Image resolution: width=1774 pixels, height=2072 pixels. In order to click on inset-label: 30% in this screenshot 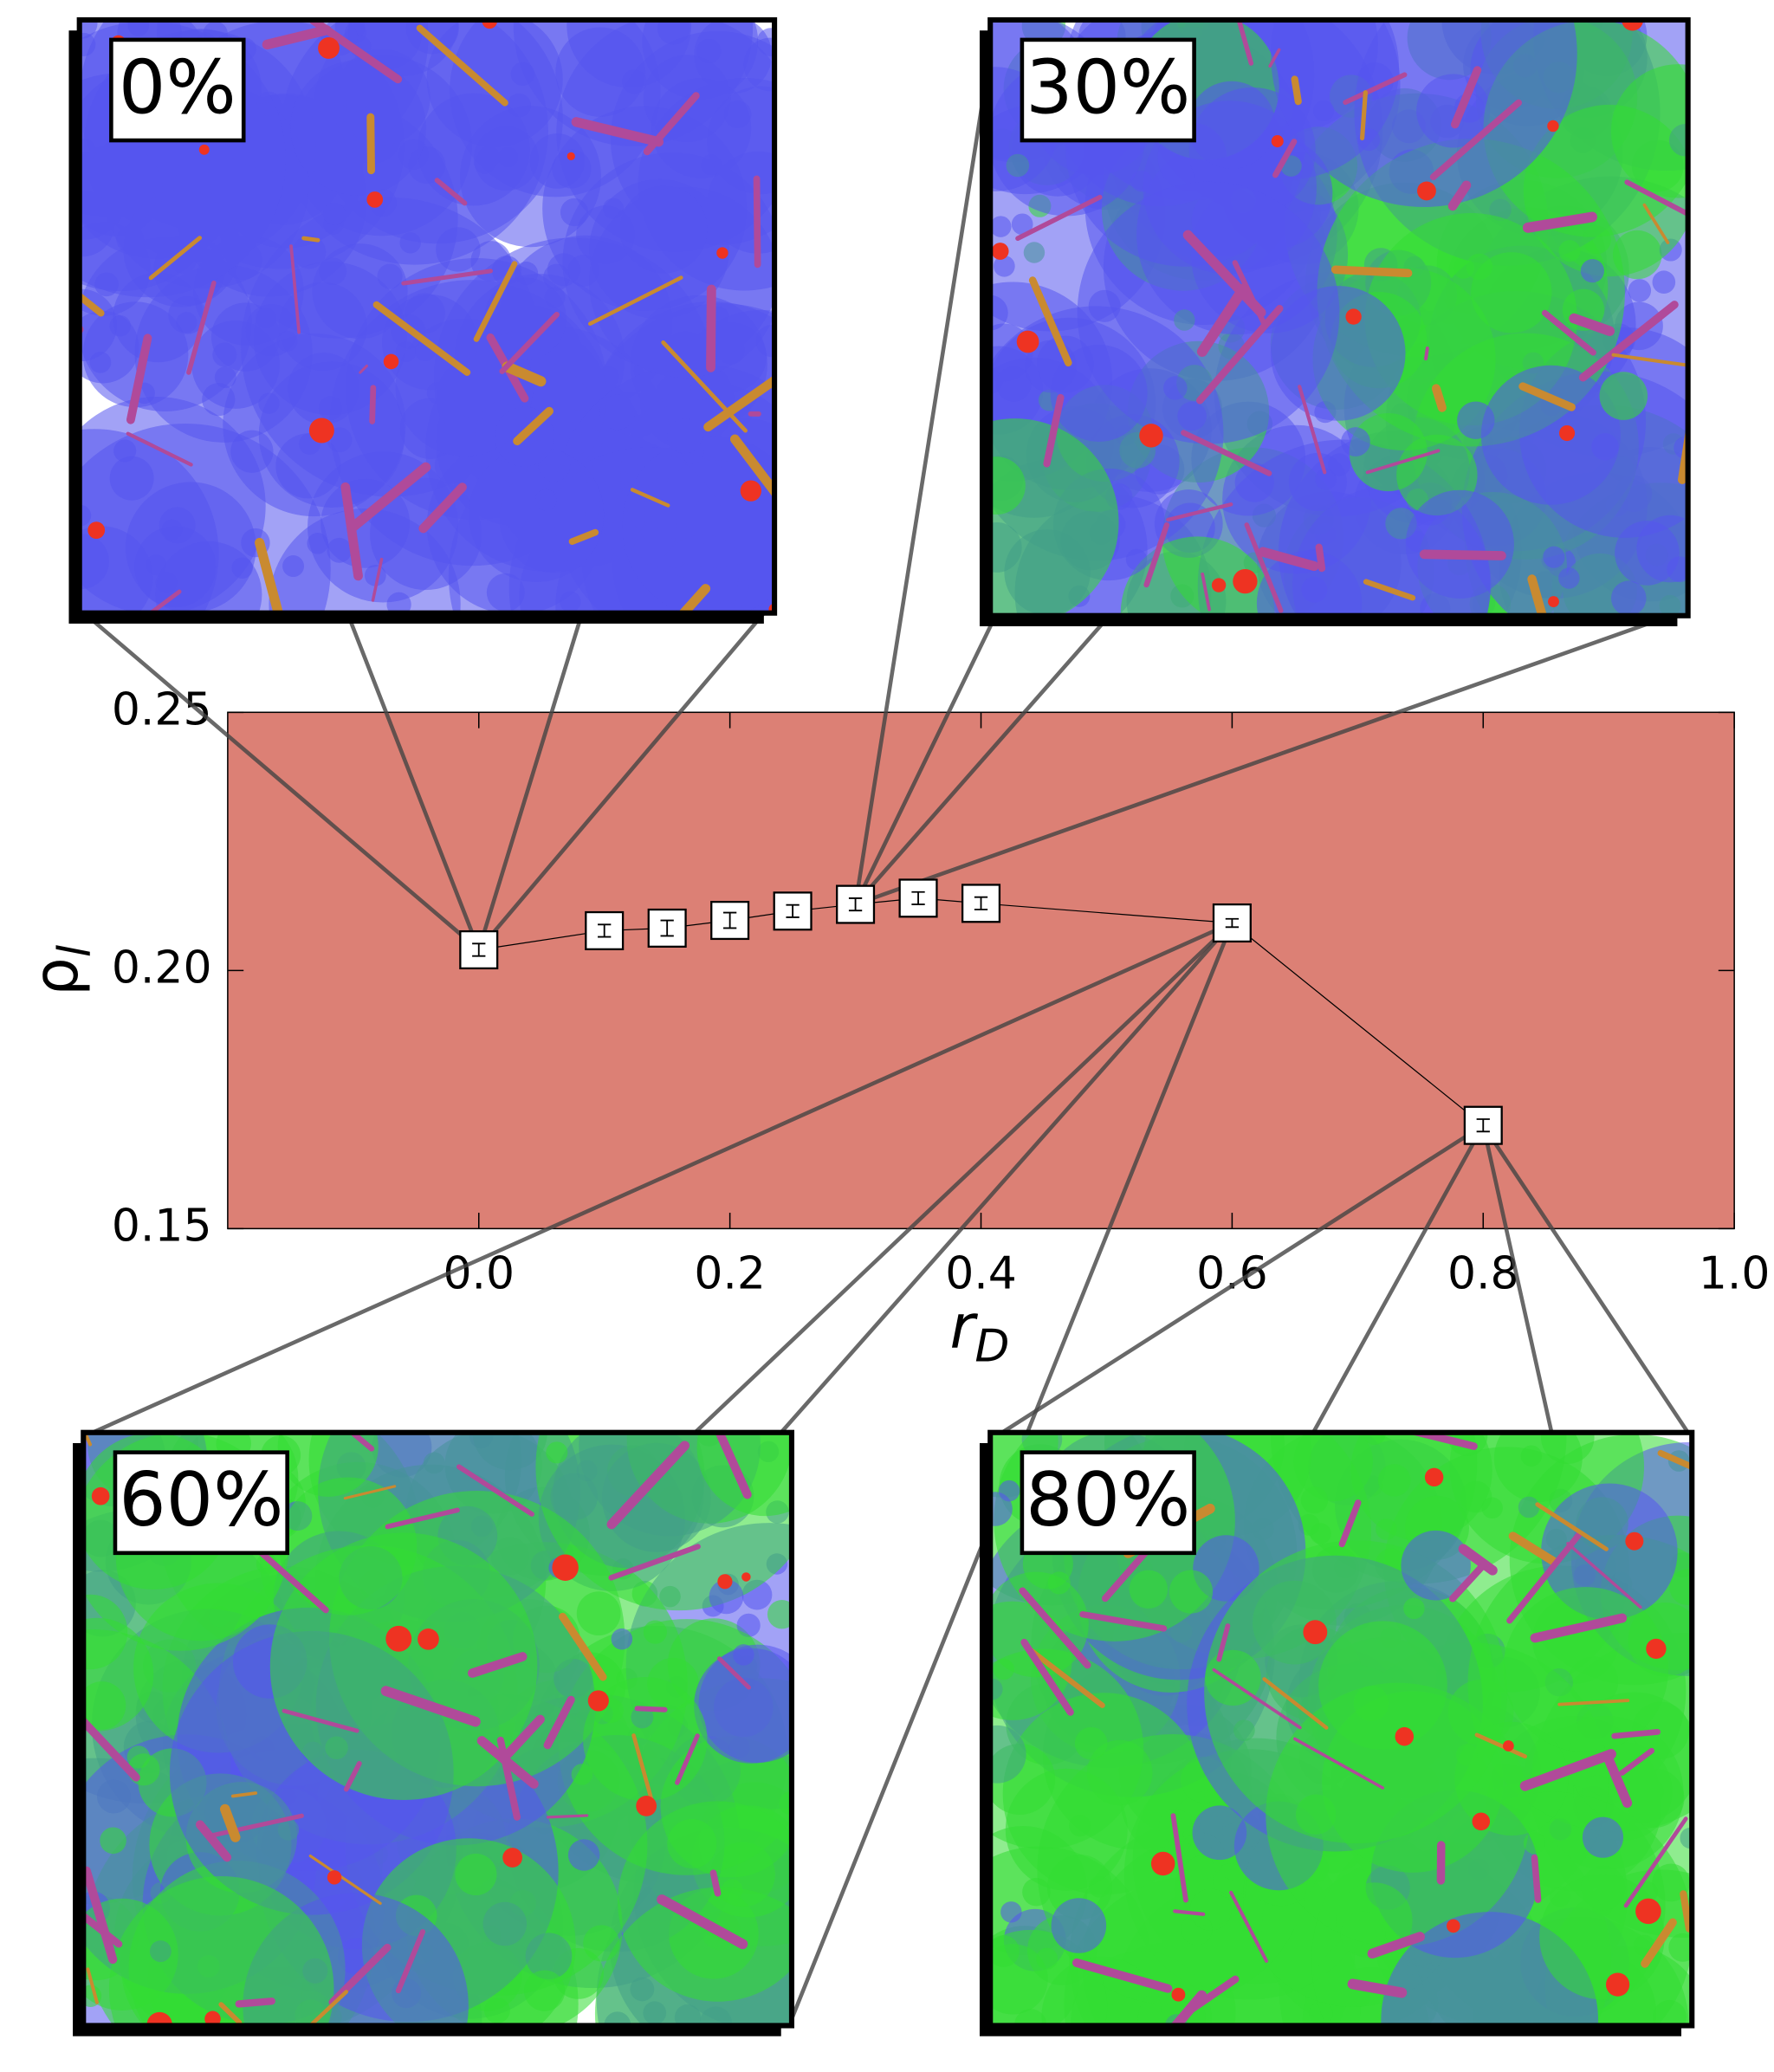, I will do `click(1108, 88)`.